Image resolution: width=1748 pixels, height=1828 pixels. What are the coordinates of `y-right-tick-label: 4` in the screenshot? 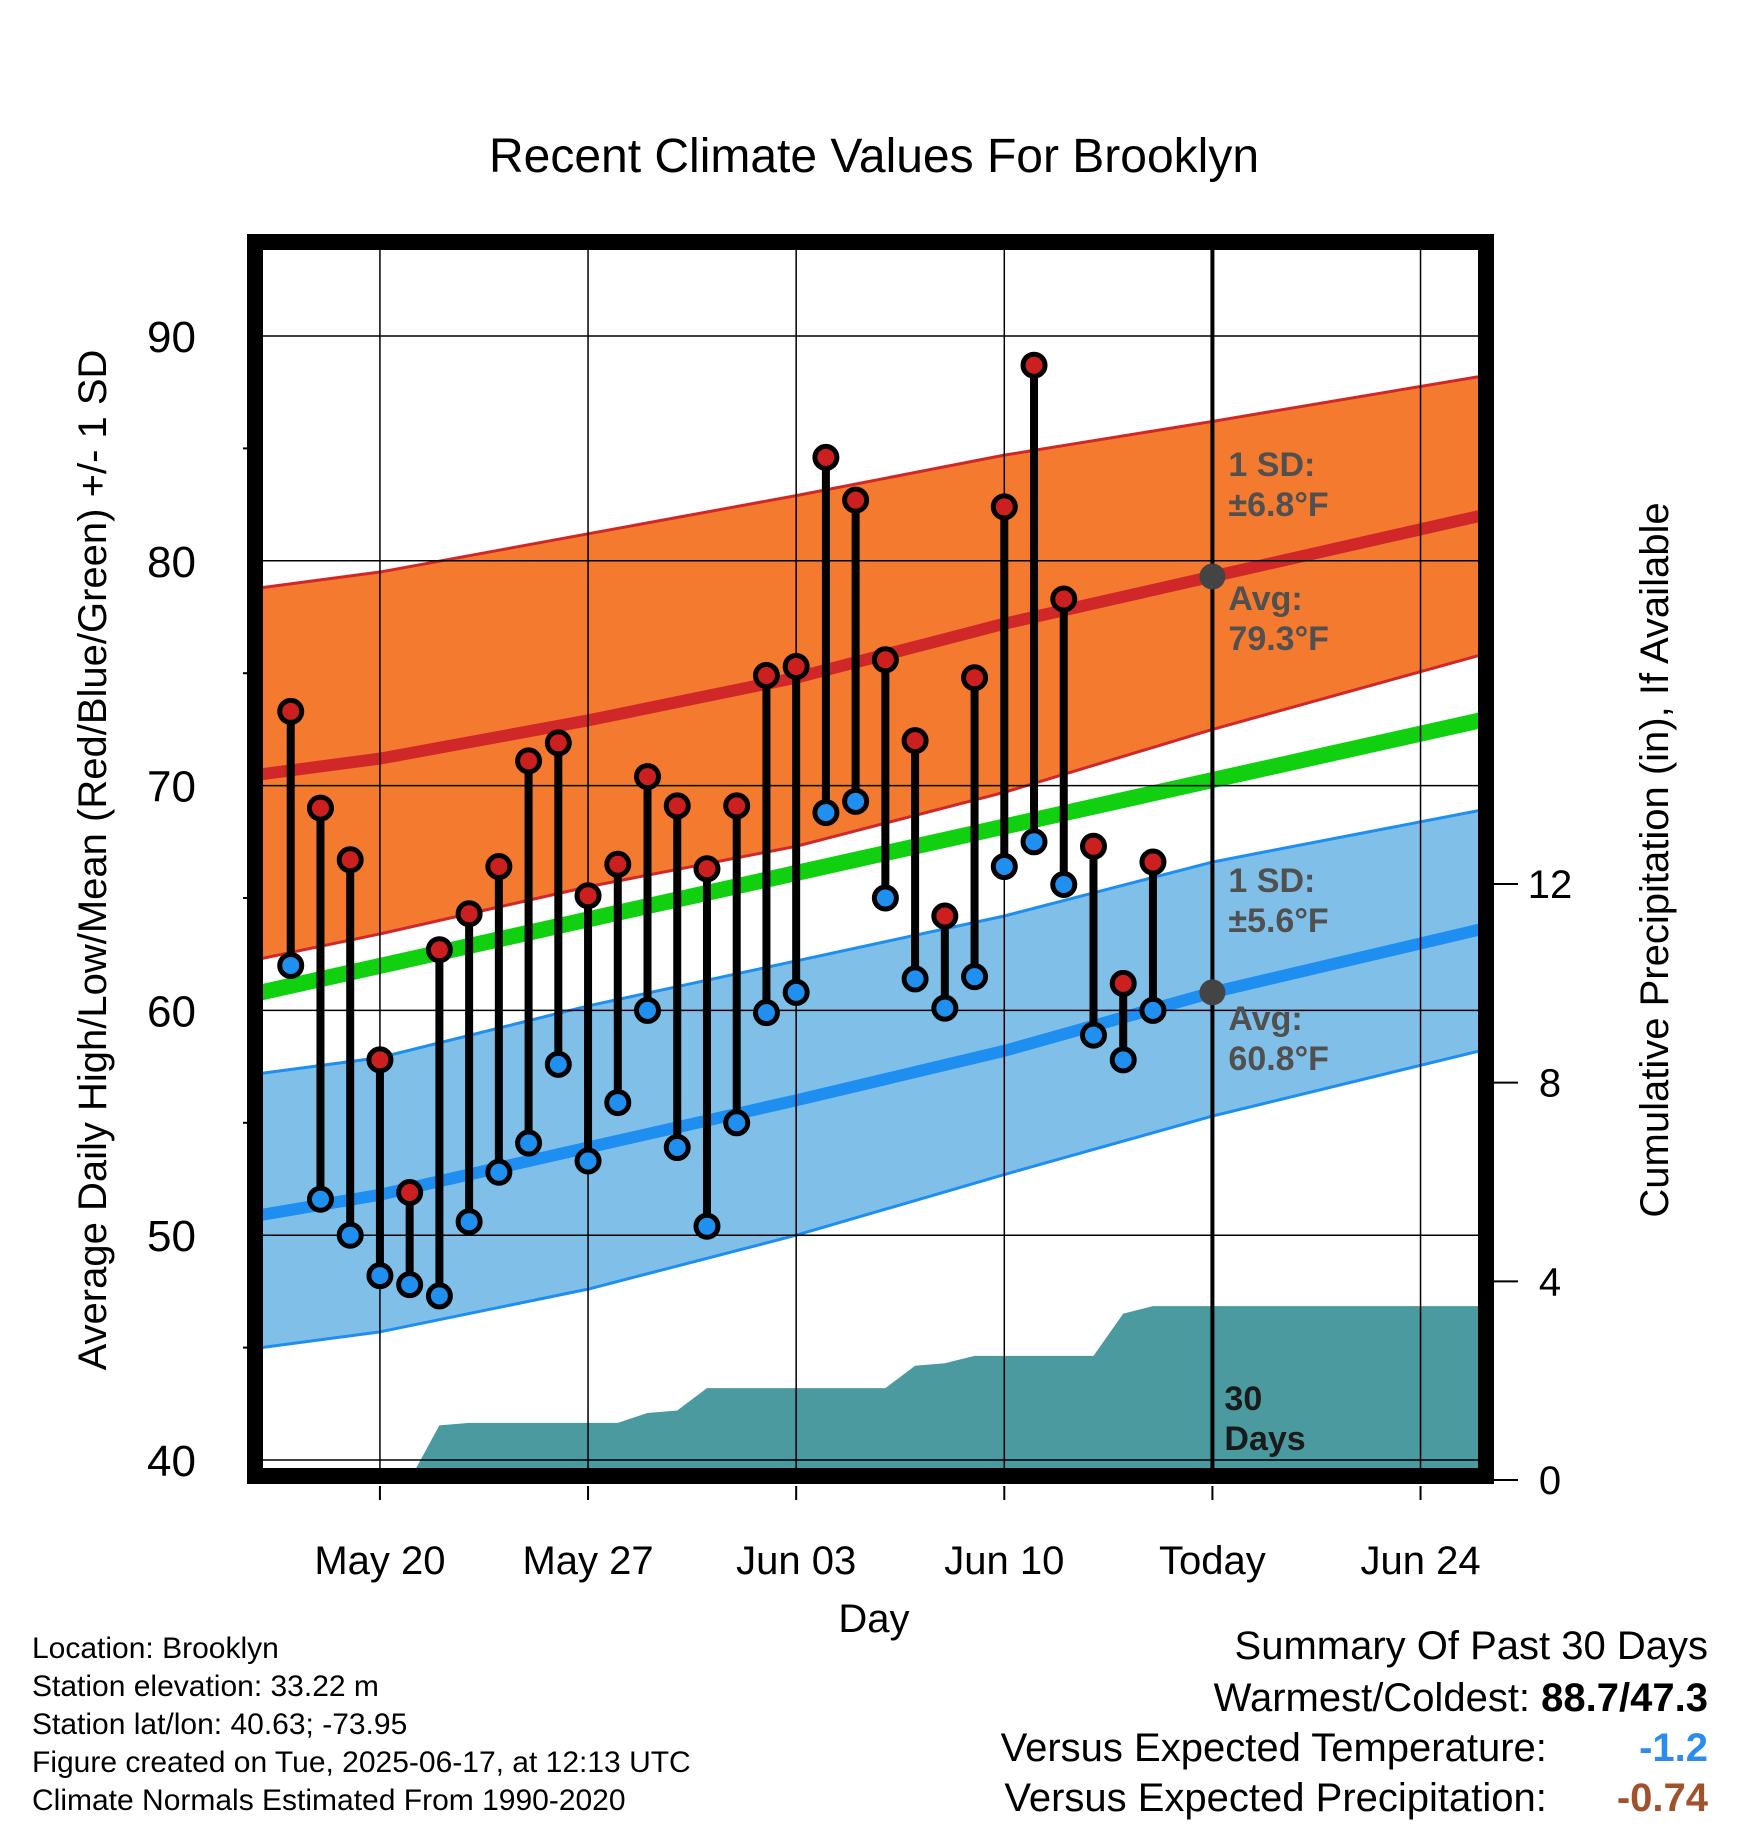 It's located at (1550, 1282).